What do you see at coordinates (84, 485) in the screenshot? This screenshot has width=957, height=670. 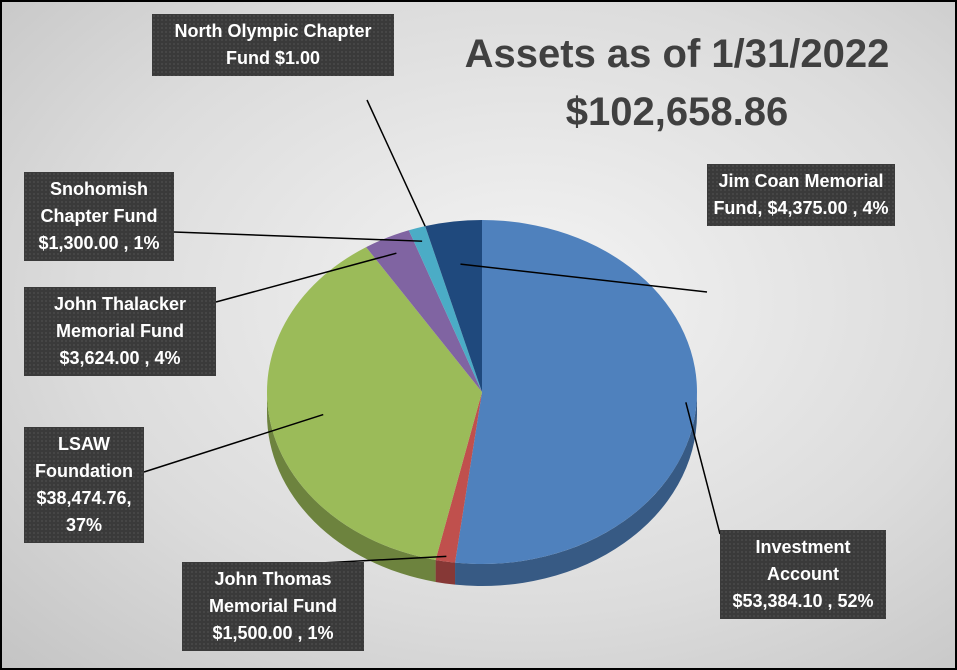 I see `data-label: LSAW Foundation $38,474.76, 37%` at bounding box center [84, 485].